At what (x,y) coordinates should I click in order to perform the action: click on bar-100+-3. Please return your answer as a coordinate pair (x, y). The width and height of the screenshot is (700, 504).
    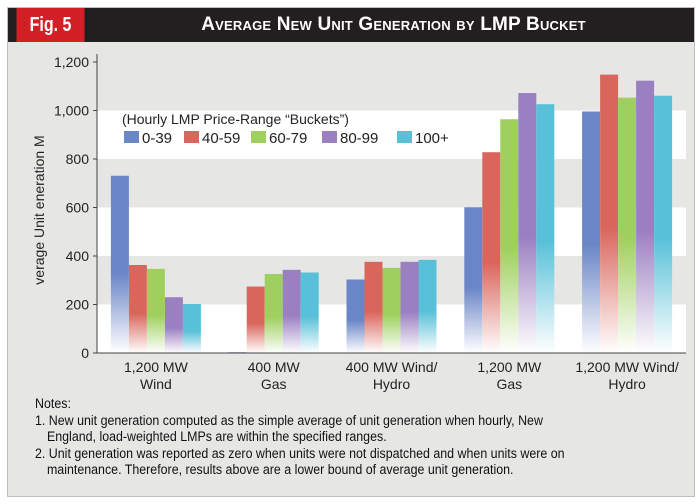
    Looking at the image, I should click on (545, 228).